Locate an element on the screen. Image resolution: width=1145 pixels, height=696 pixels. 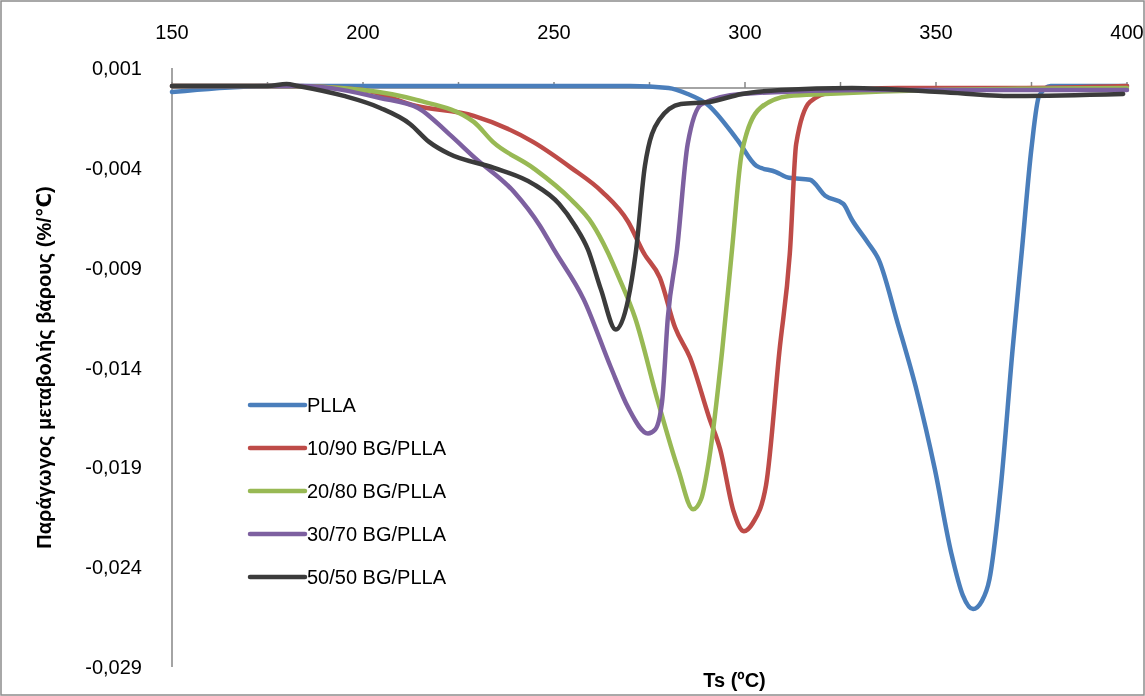
y-tick-label: -0,029 is located at coordinates (113, 667).